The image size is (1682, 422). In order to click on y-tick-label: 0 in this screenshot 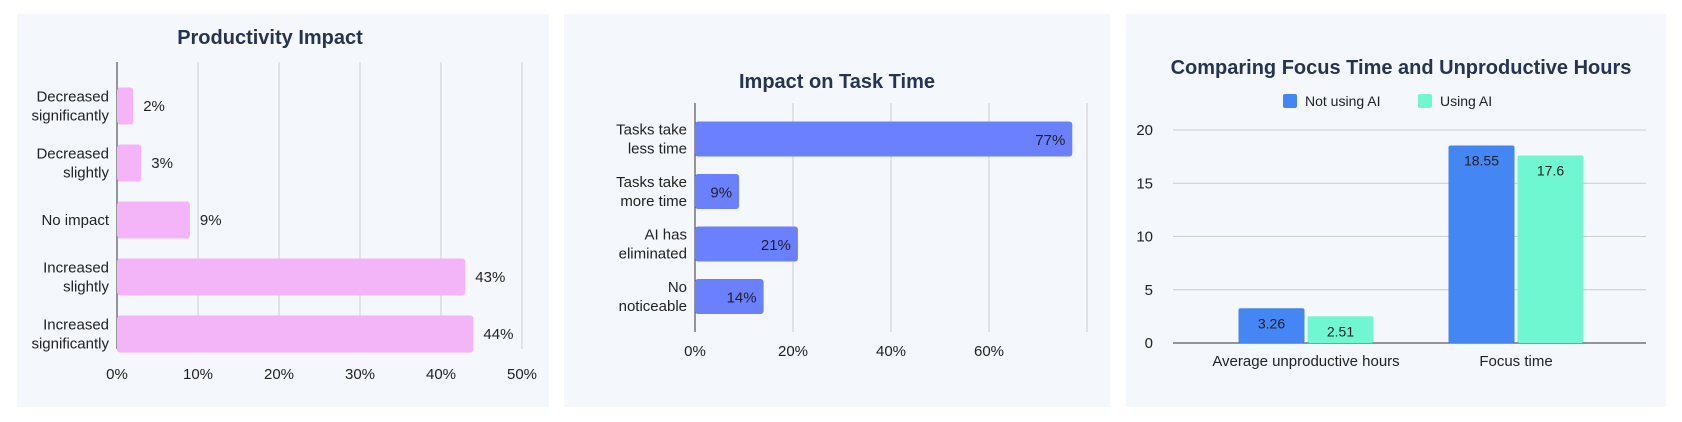, I will do `click(1149, 343)`.